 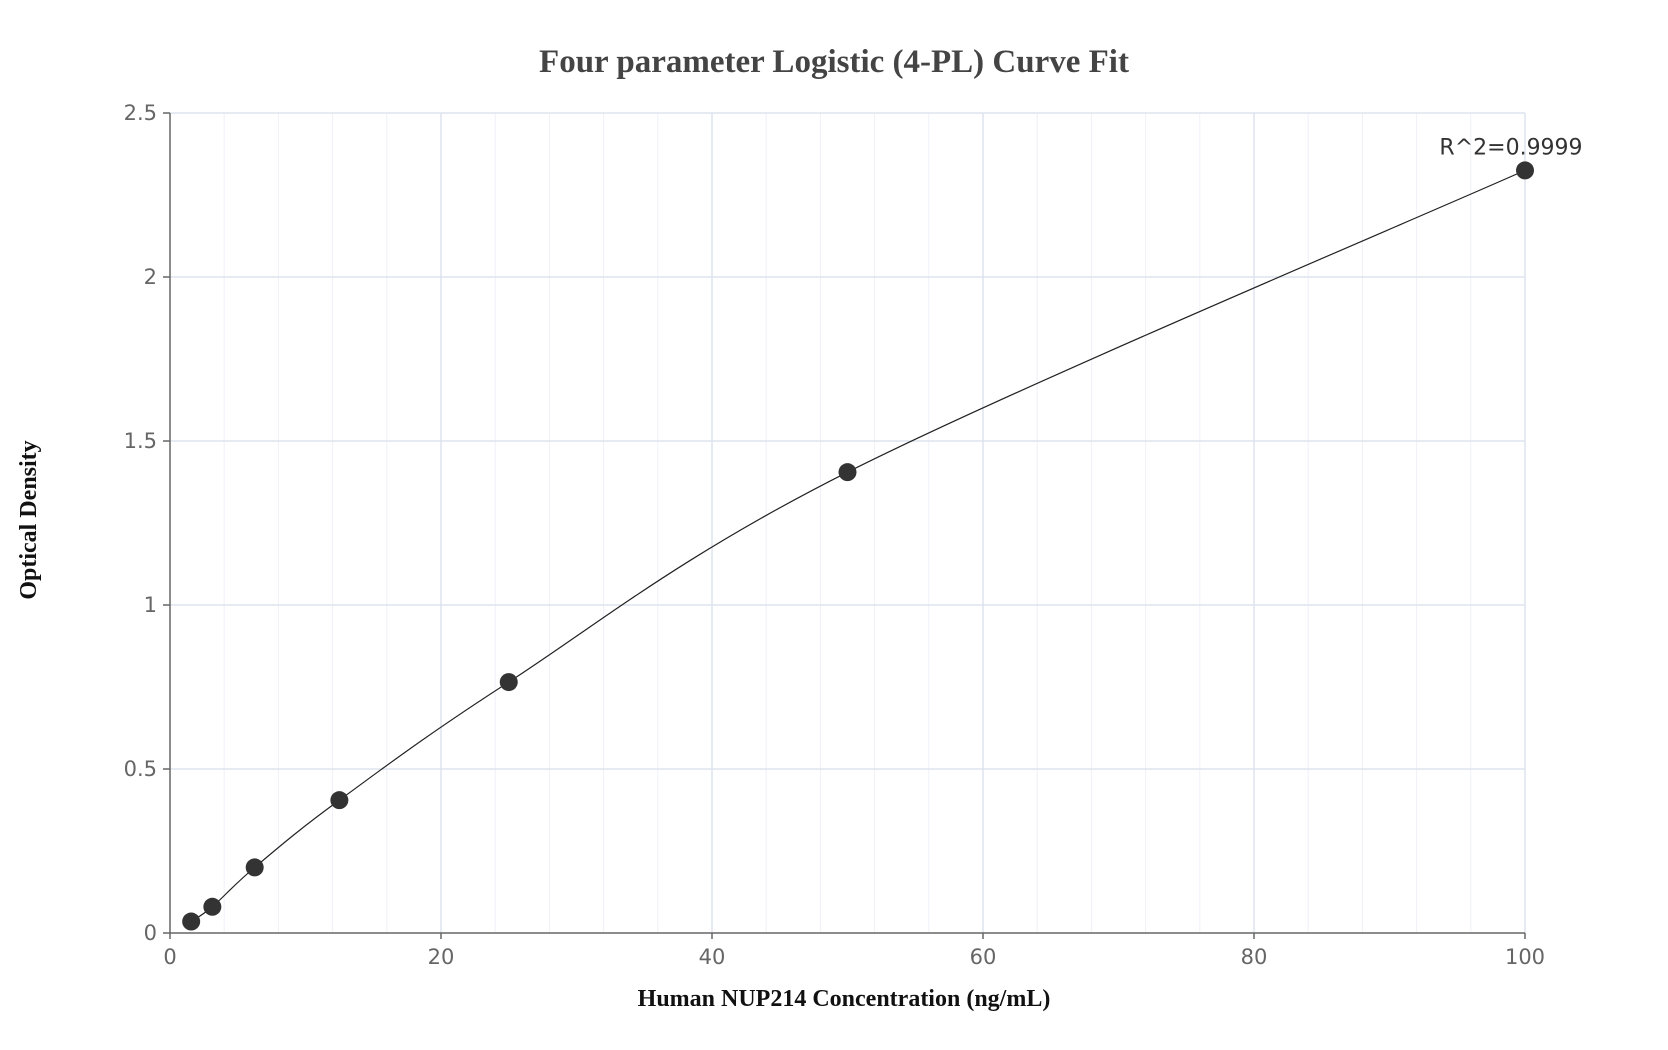 I want to click on y-tick-label: 1.5, so click(x=140, y=441).